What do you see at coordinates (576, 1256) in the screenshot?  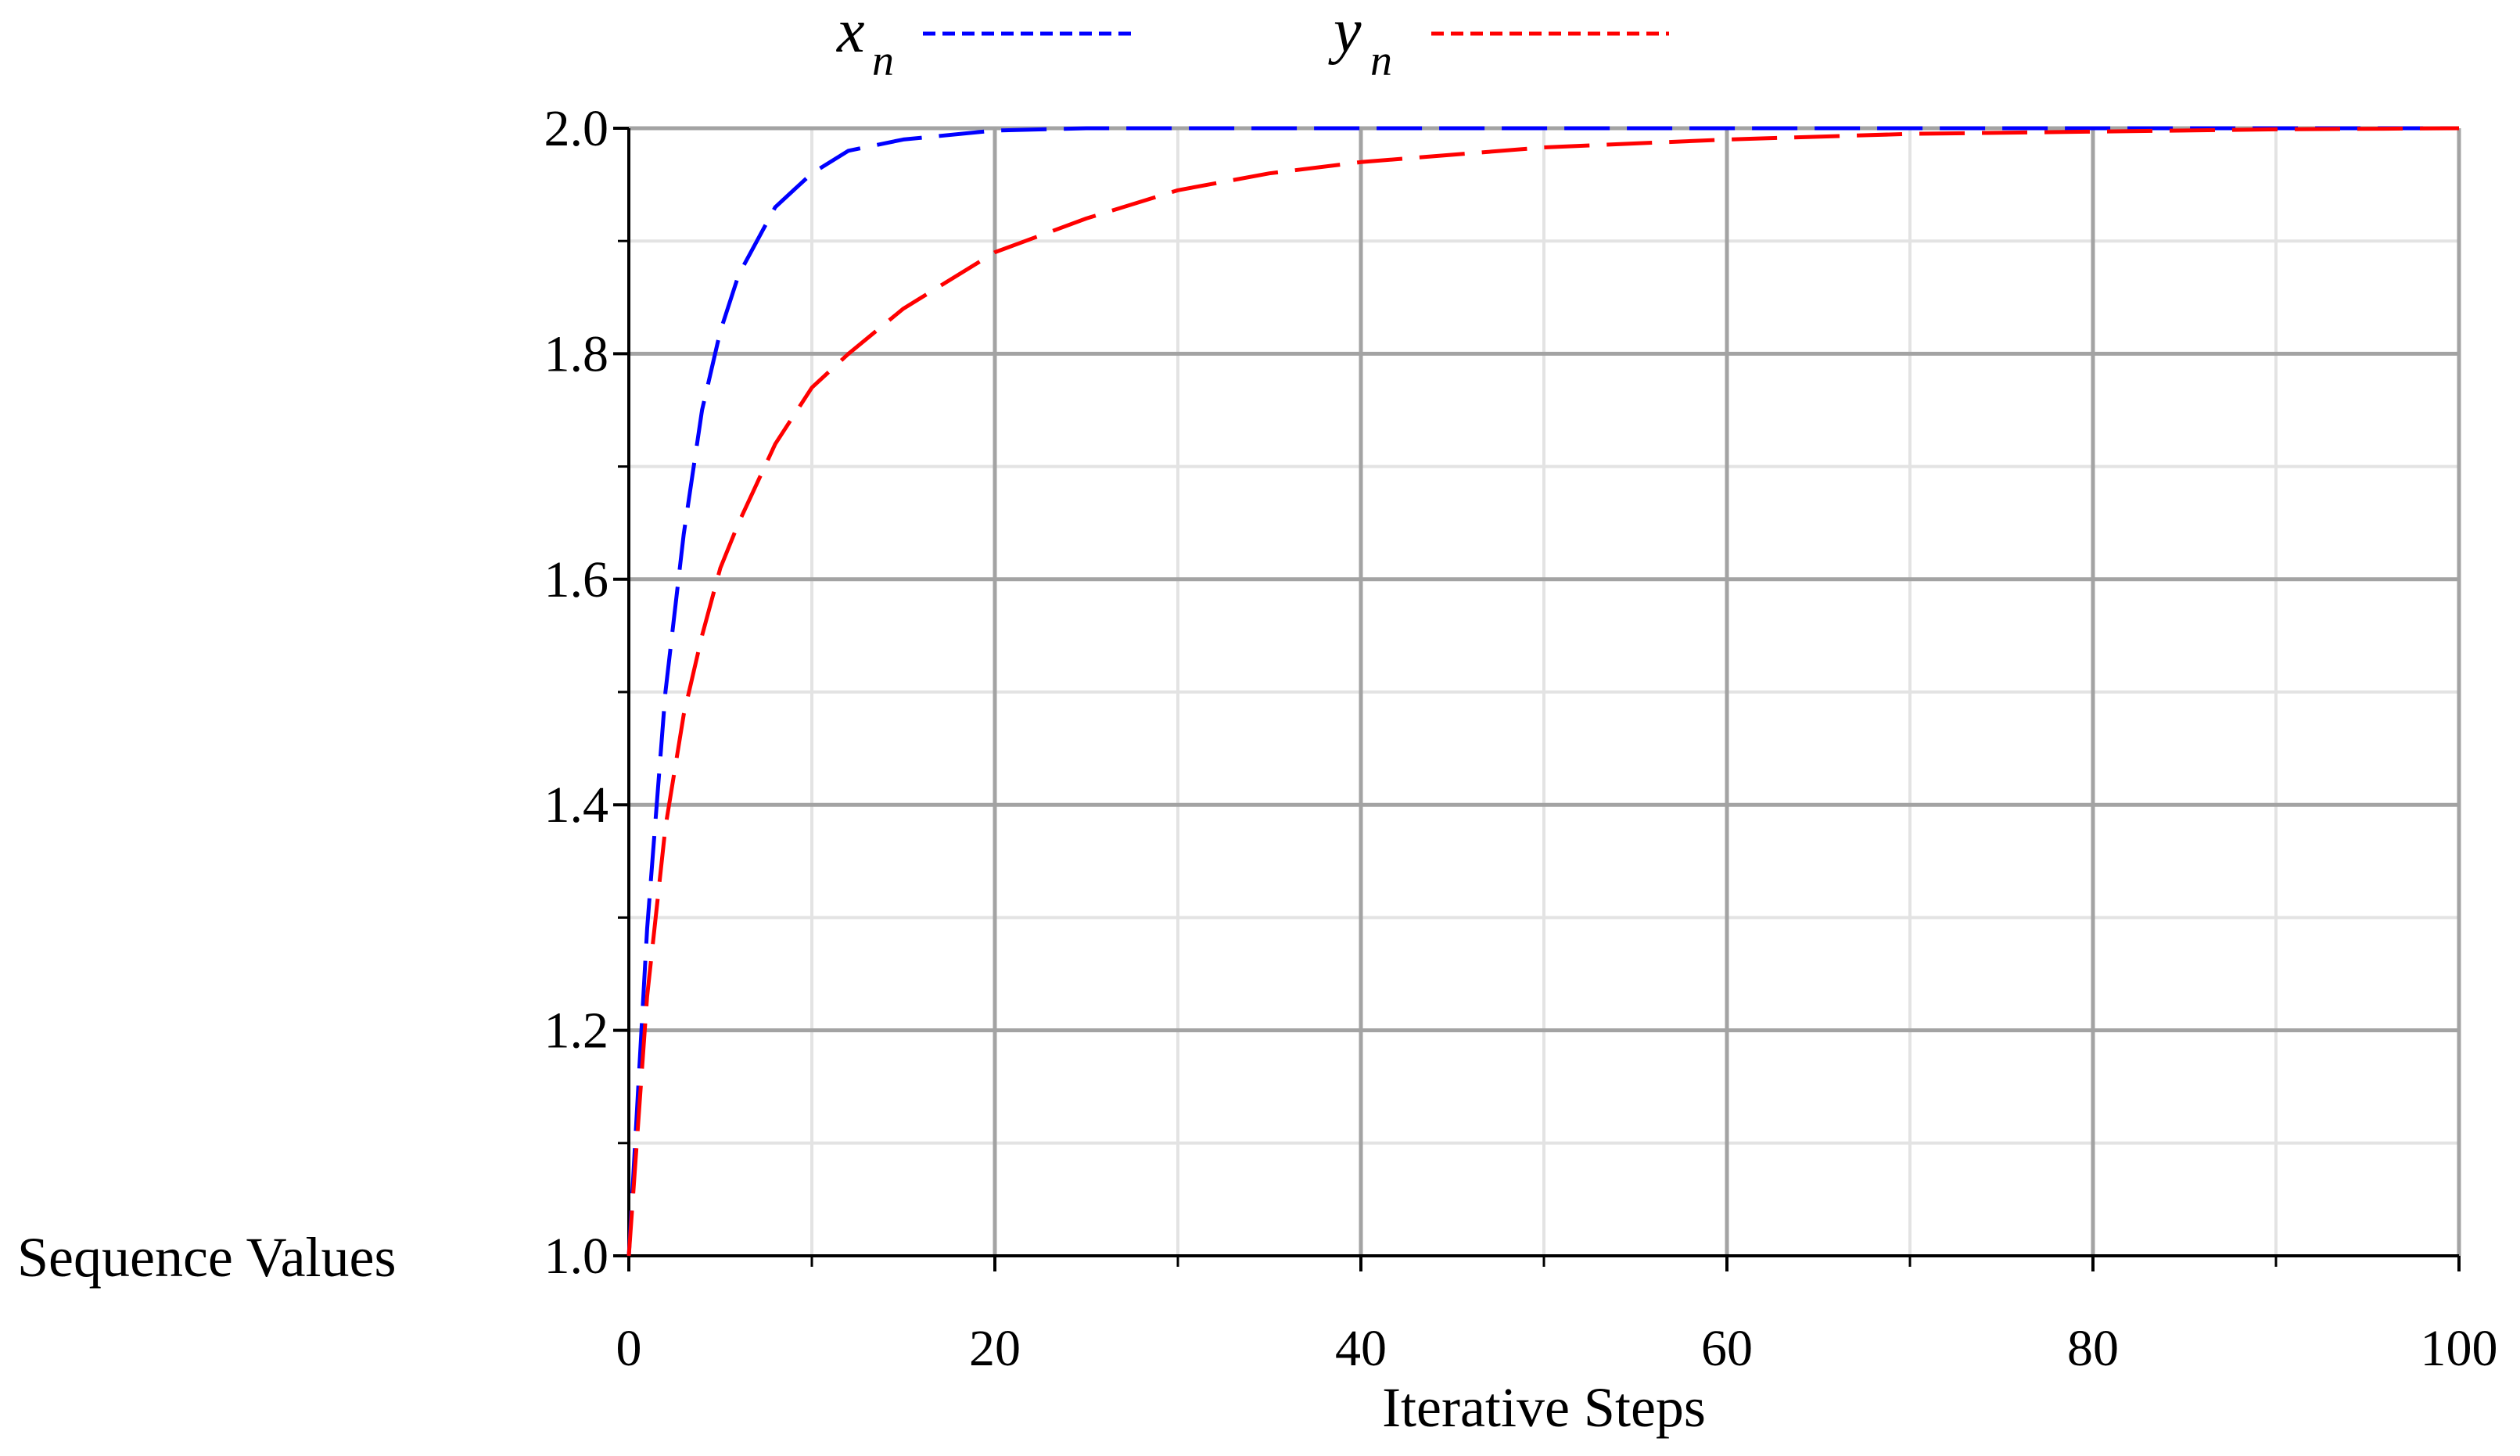 I see `y-tick-label: 1.0` at bounding box center [576, 1256].